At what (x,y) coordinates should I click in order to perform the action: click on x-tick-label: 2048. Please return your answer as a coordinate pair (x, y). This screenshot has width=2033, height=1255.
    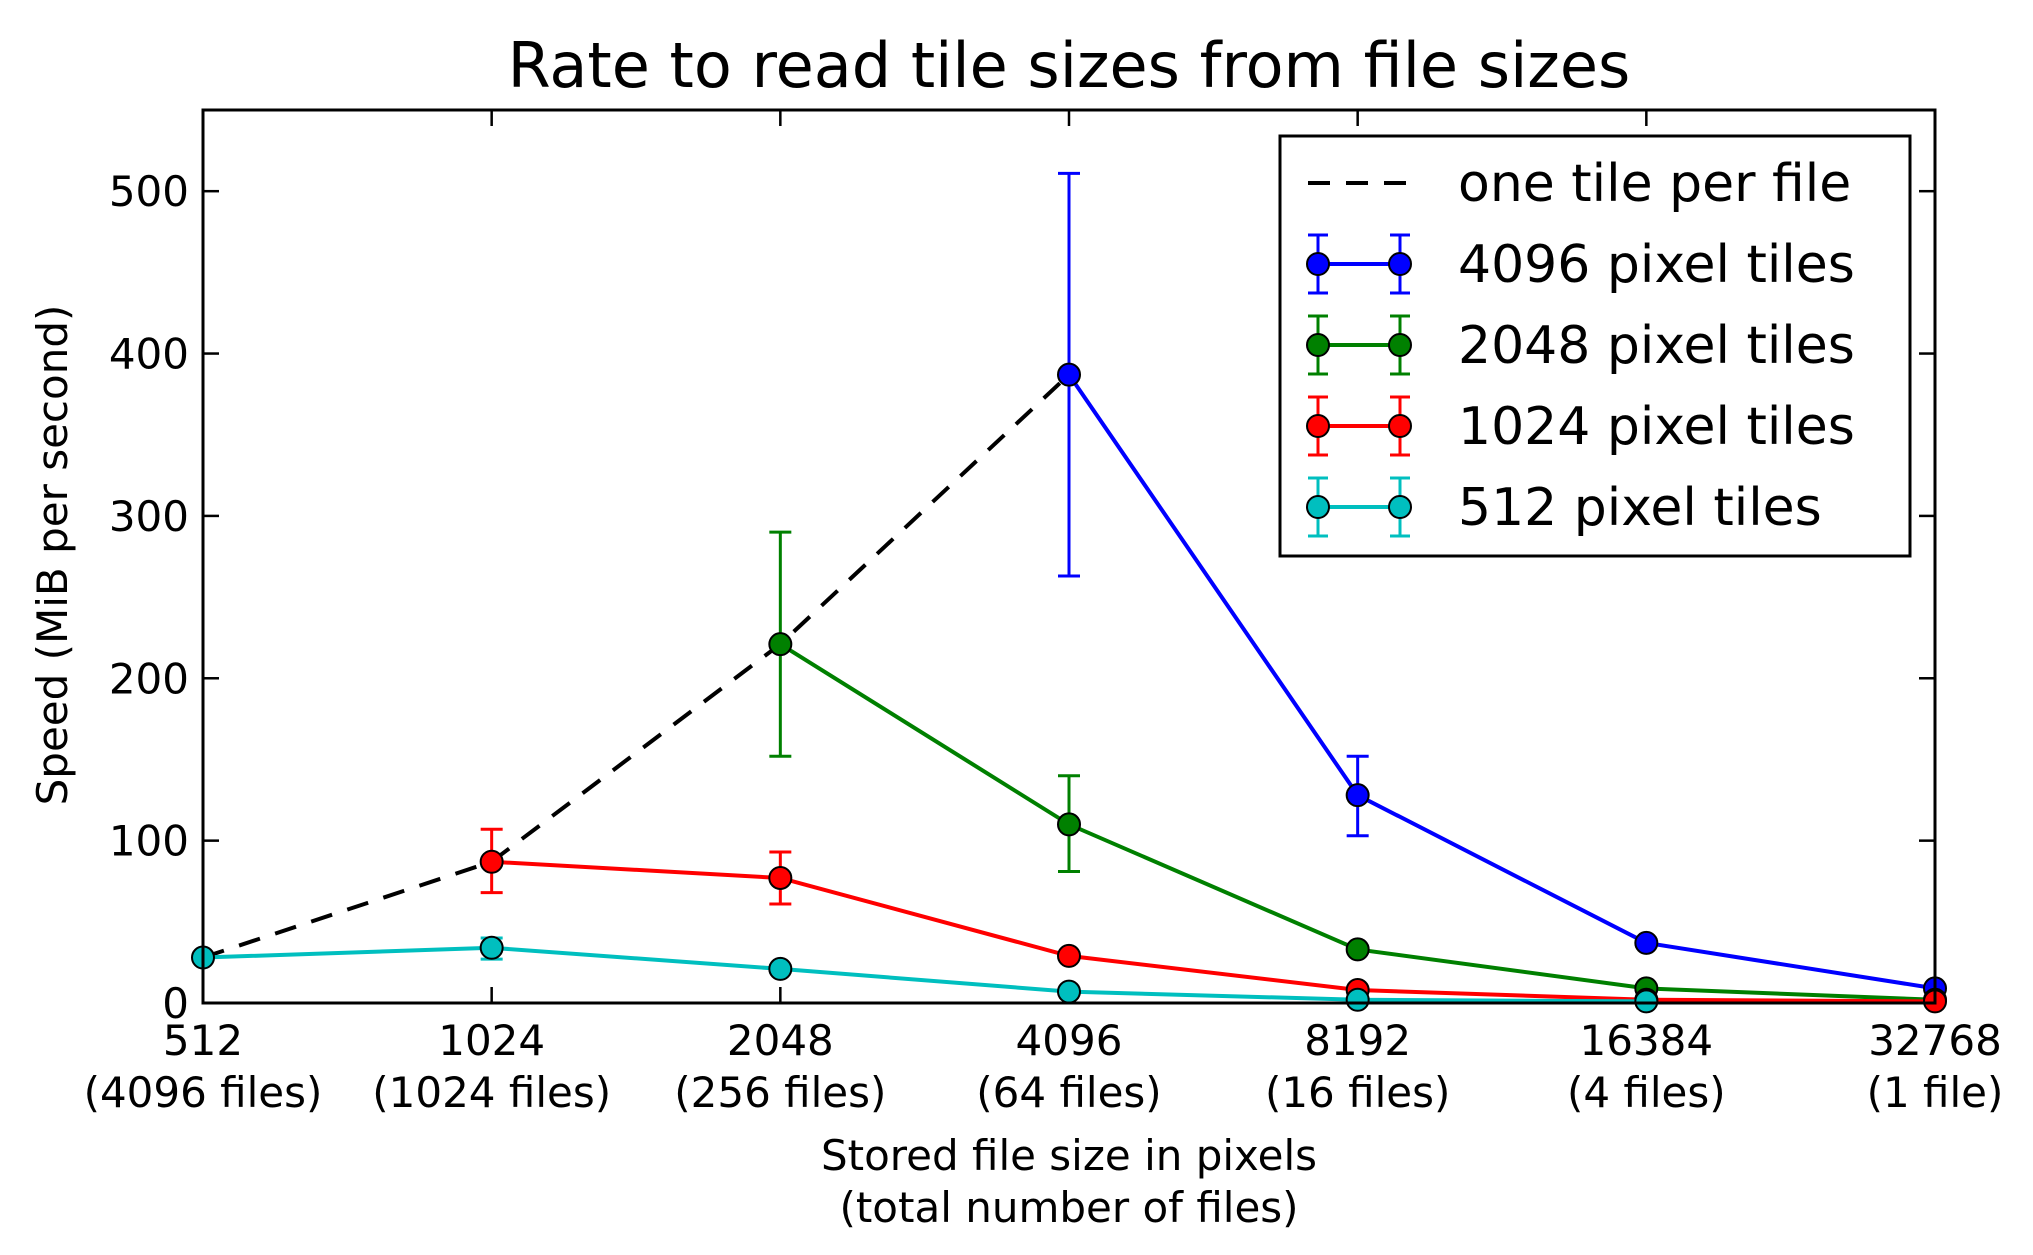
    Looking at the image, I should click on (780, 1040).